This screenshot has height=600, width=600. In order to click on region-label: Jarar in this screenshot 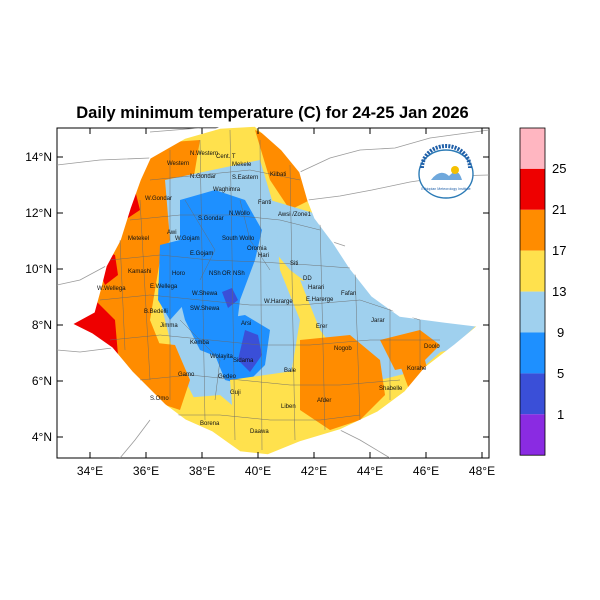, I will do `click(378, 321)`.